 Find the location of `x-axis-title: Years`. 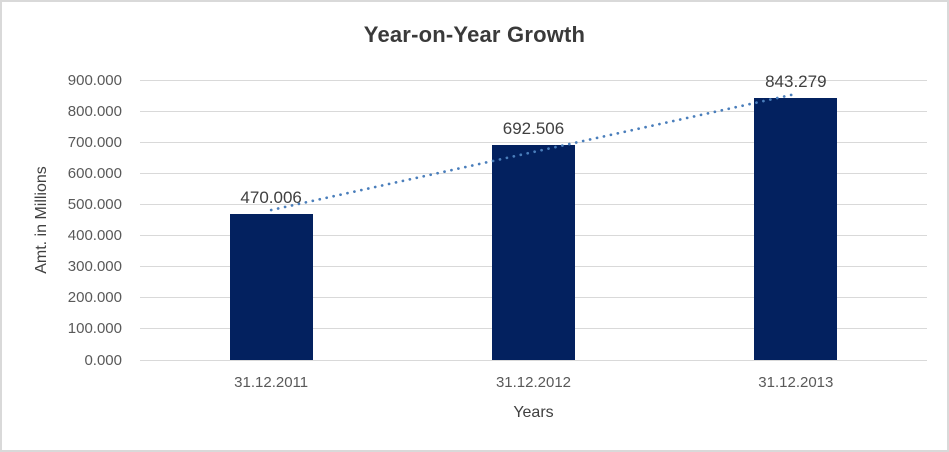

x-axis-title: Years is located at coordinates (533, 412).